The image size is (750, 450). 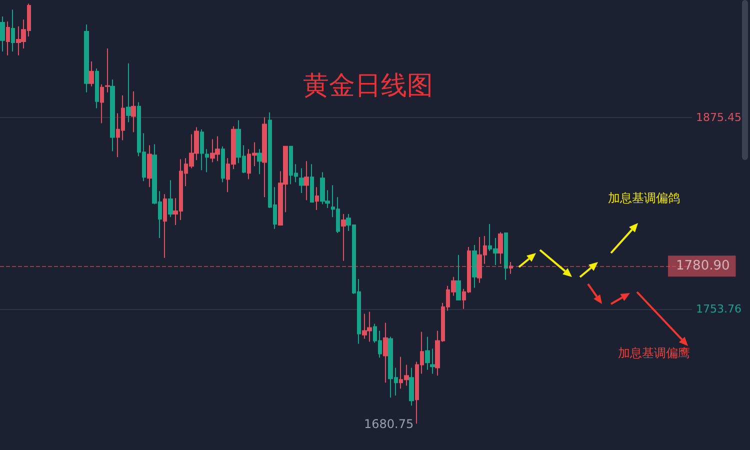 What do you see at coordinates (389, 424) in the screenshot?
I see `annotation: 1680.75` at bounding box center [389, 424].